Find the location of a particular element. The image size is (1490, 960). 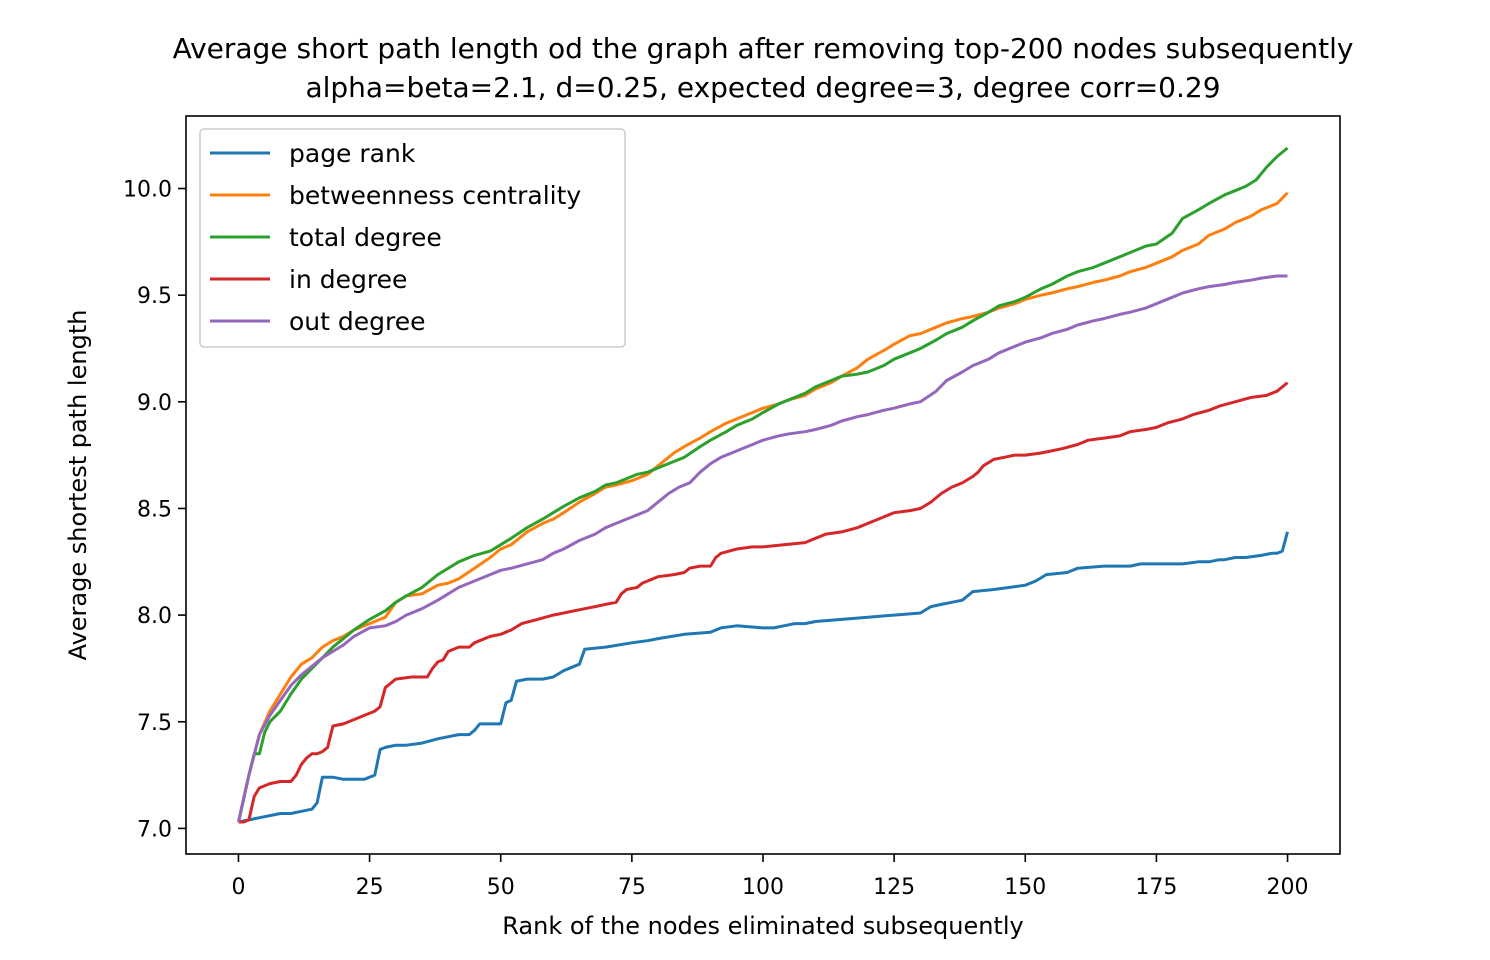

y-tick-label: 9.0 is located at coordinates (154, 403).